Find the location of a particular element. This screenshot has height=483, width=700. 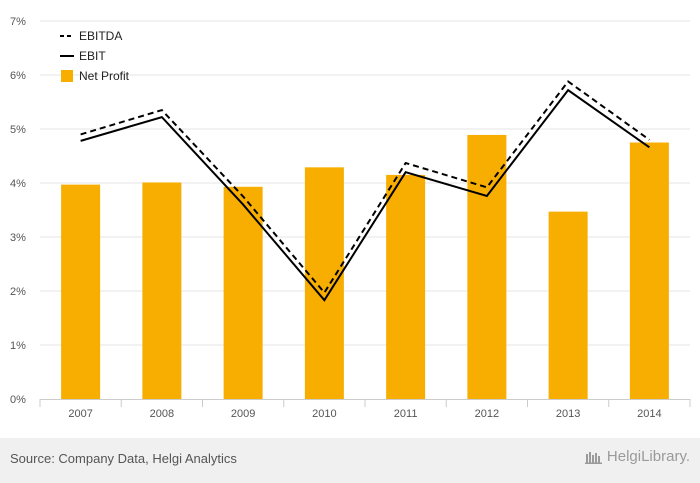

x-tick-label: 2012 is located at coordinates (487, 414).